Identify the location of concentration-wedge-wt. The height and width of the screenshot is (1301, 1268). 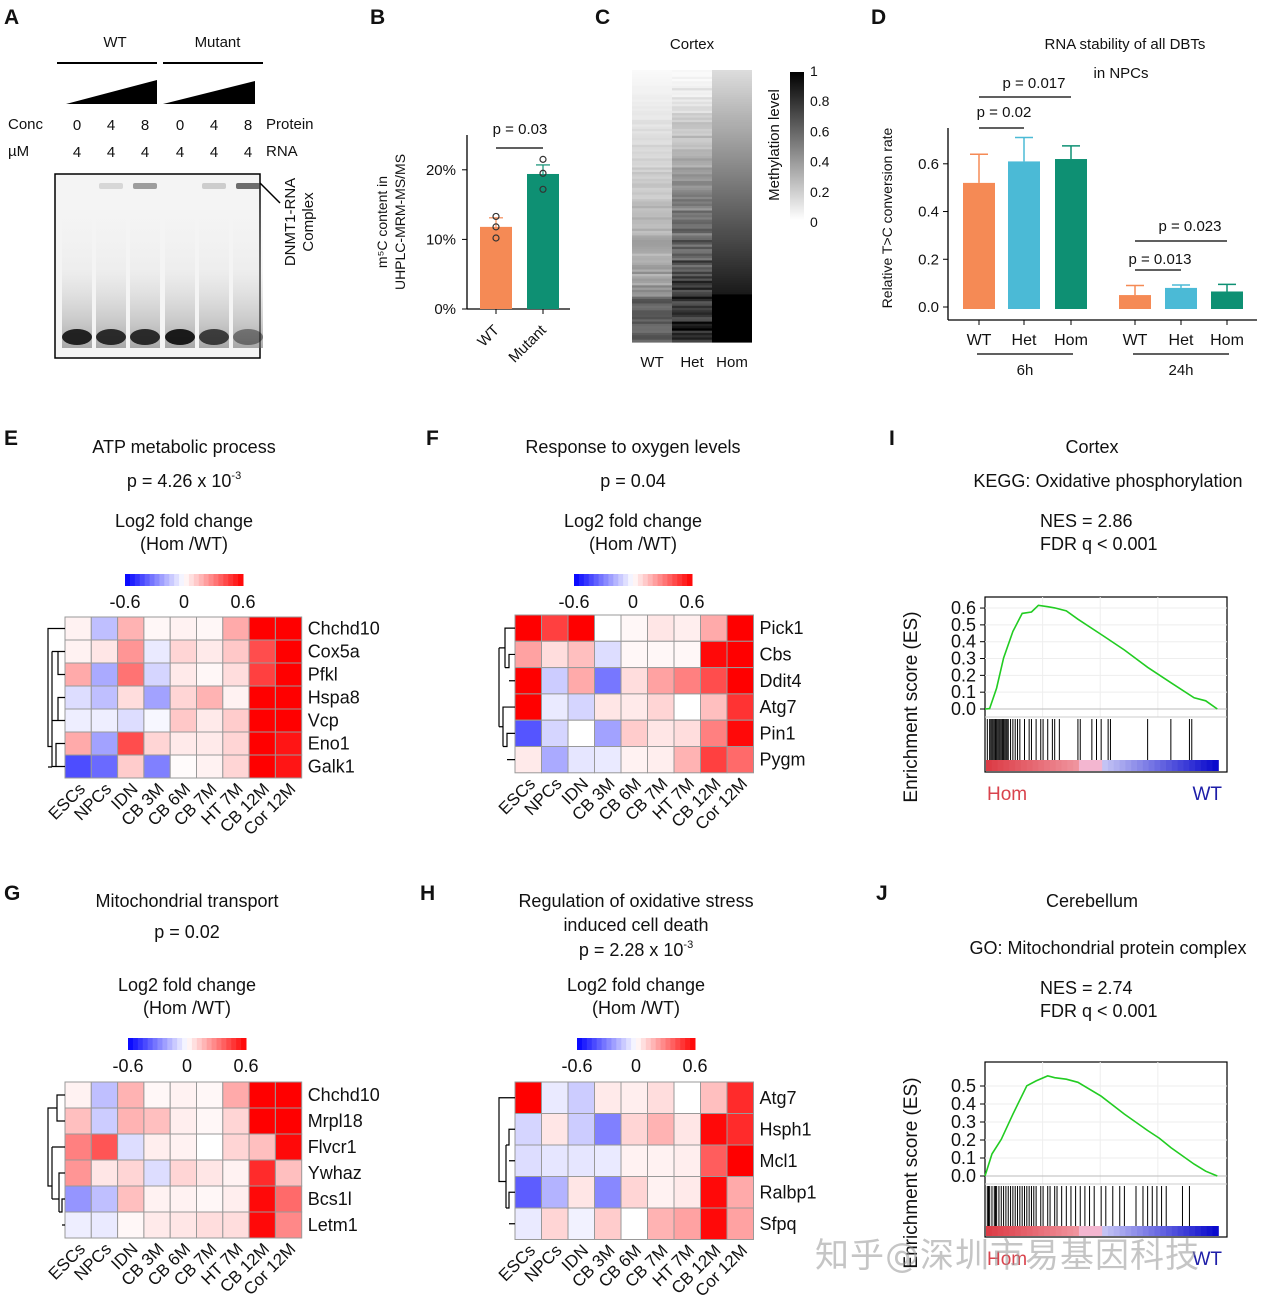
(111, 92).